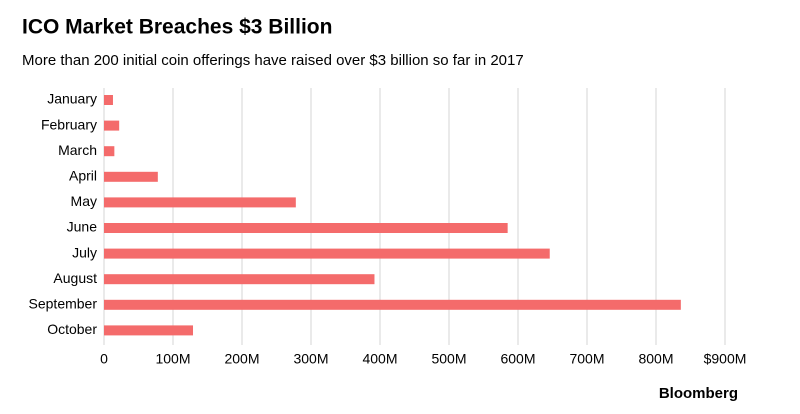 Image resolution: width=800 pixels, height=414 pixels. Describe the element at coordinates (177, 27) in the screenshot. I see `chart-title: ICO Market Breaches $3 Billion` at that location.